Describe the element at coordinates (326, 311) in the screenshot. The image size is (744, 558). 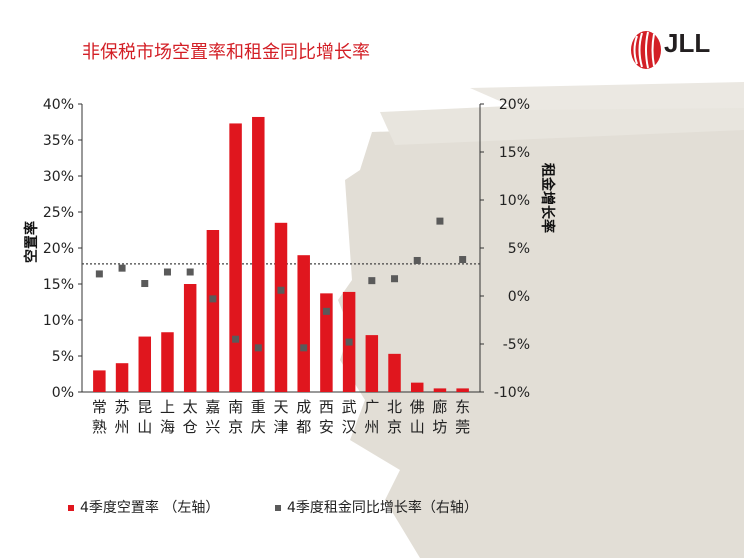
I see `marker-西安` at that location.